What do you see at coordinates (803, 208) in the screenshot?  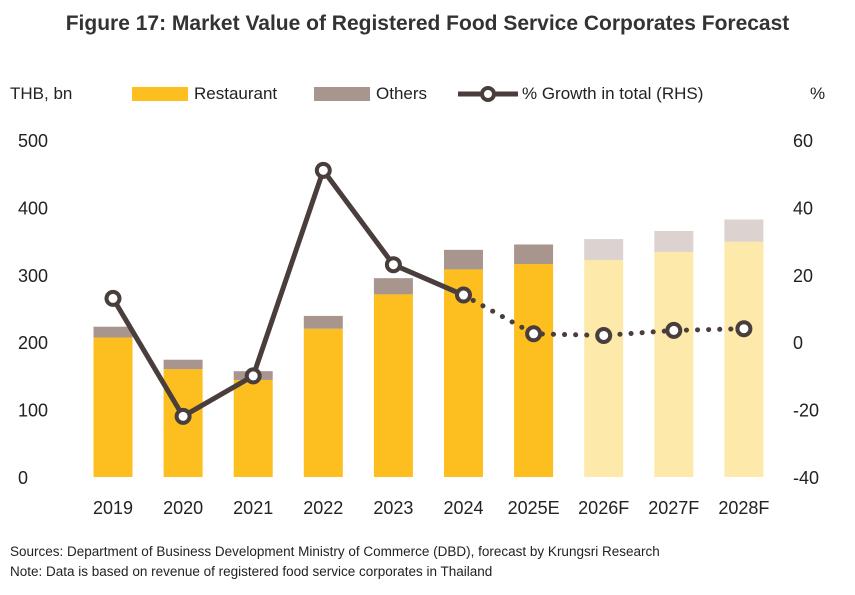 I see `y2-tick-label: 40` at bounding box center [803, 208].